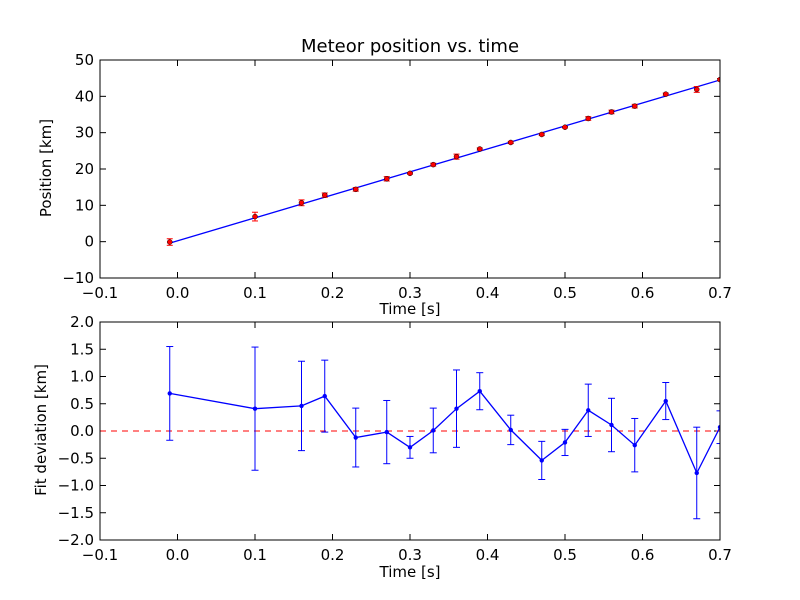 The image size is (800, 600). What do you see at coordinates (76, 540) in the screenshot?
I see `y-tick-label: −2.0` at bounding box center [76, 540].